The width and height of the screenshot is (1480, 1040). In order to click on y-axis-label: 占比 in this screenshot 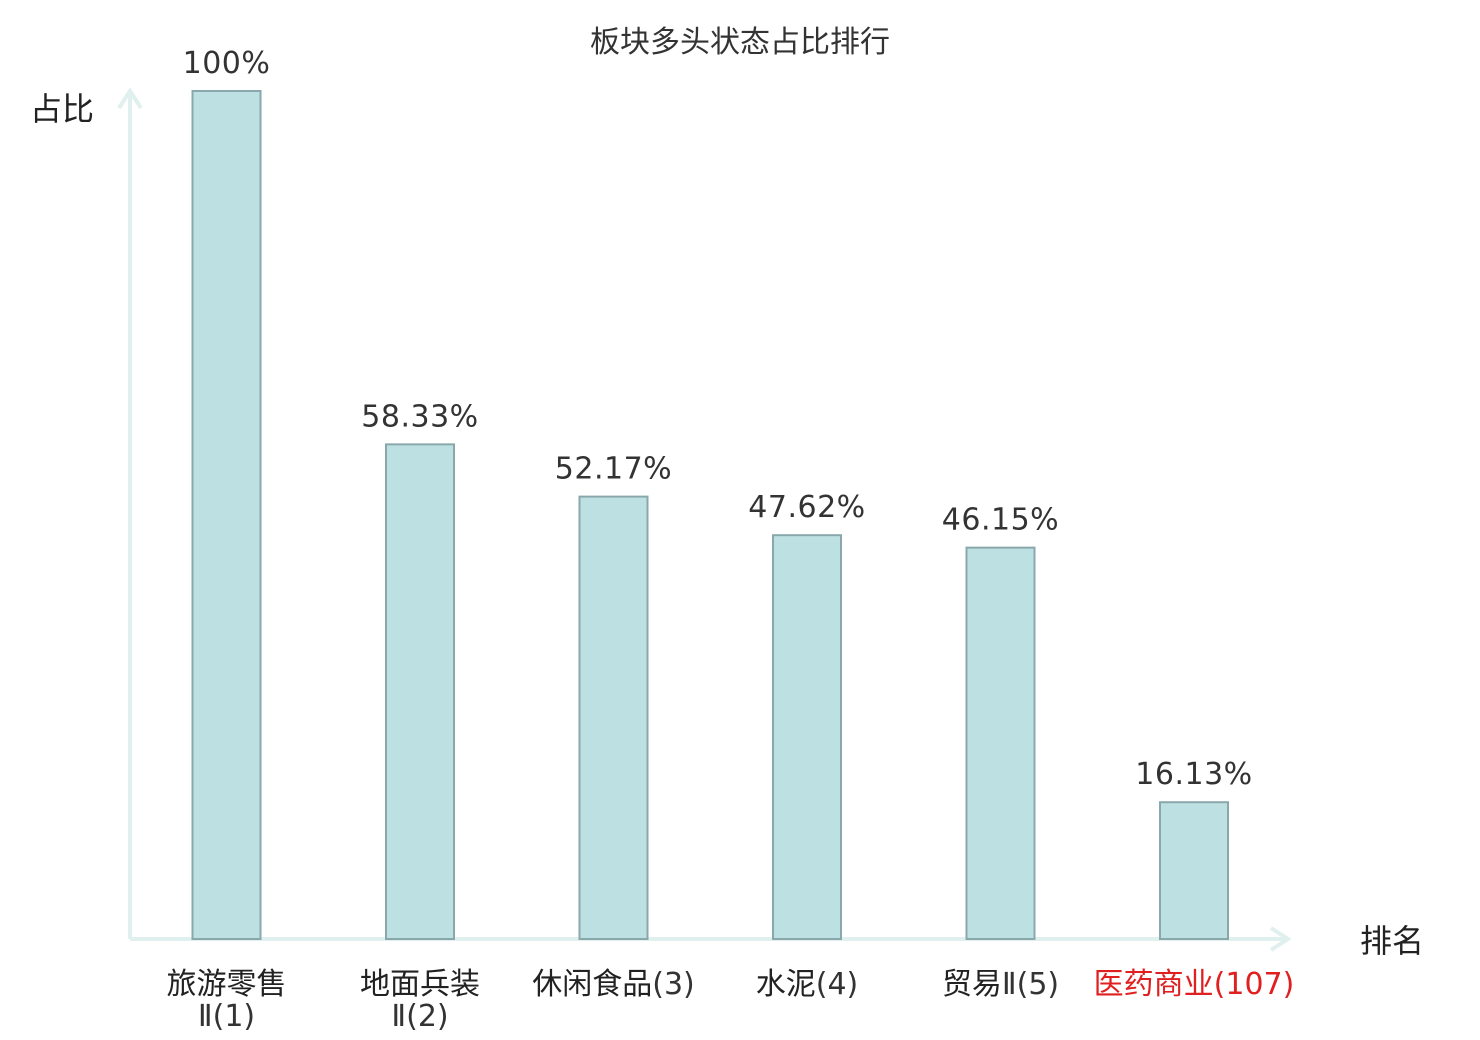, I will do `click(62, 109)`.